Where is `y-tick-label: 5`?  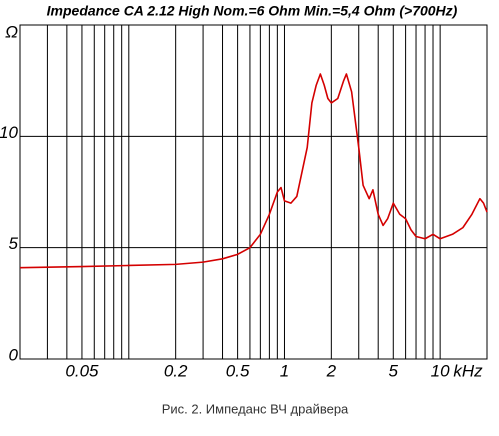
y-tick-label: 5 is located at coordinates (14, 243).